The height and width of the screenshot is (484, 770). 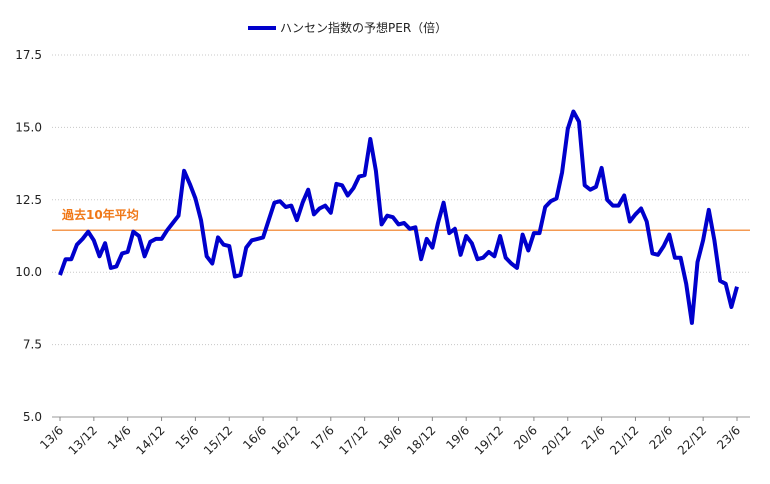 I want to click on x-tick-label: 20/12, so click(x=557, y=440).